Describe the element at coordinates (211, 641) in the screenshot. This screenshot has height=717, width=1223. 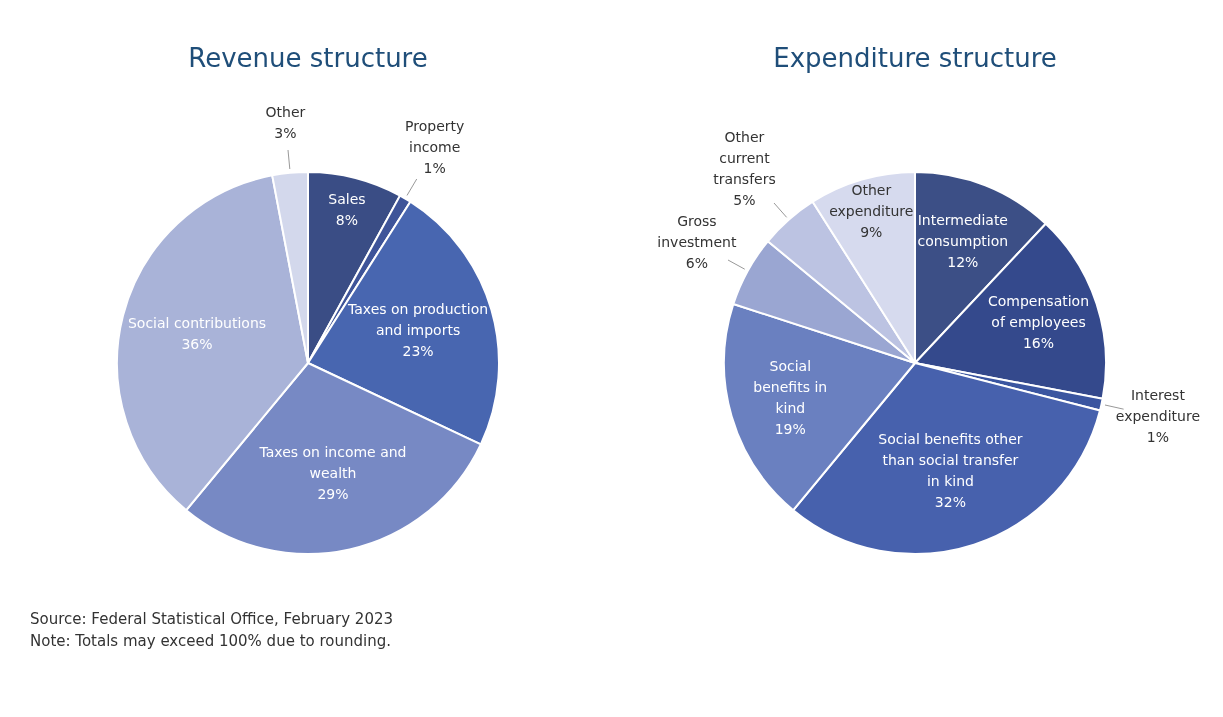
I see `text: Note: Totals may exceed 100% due to rounding.` at that location.